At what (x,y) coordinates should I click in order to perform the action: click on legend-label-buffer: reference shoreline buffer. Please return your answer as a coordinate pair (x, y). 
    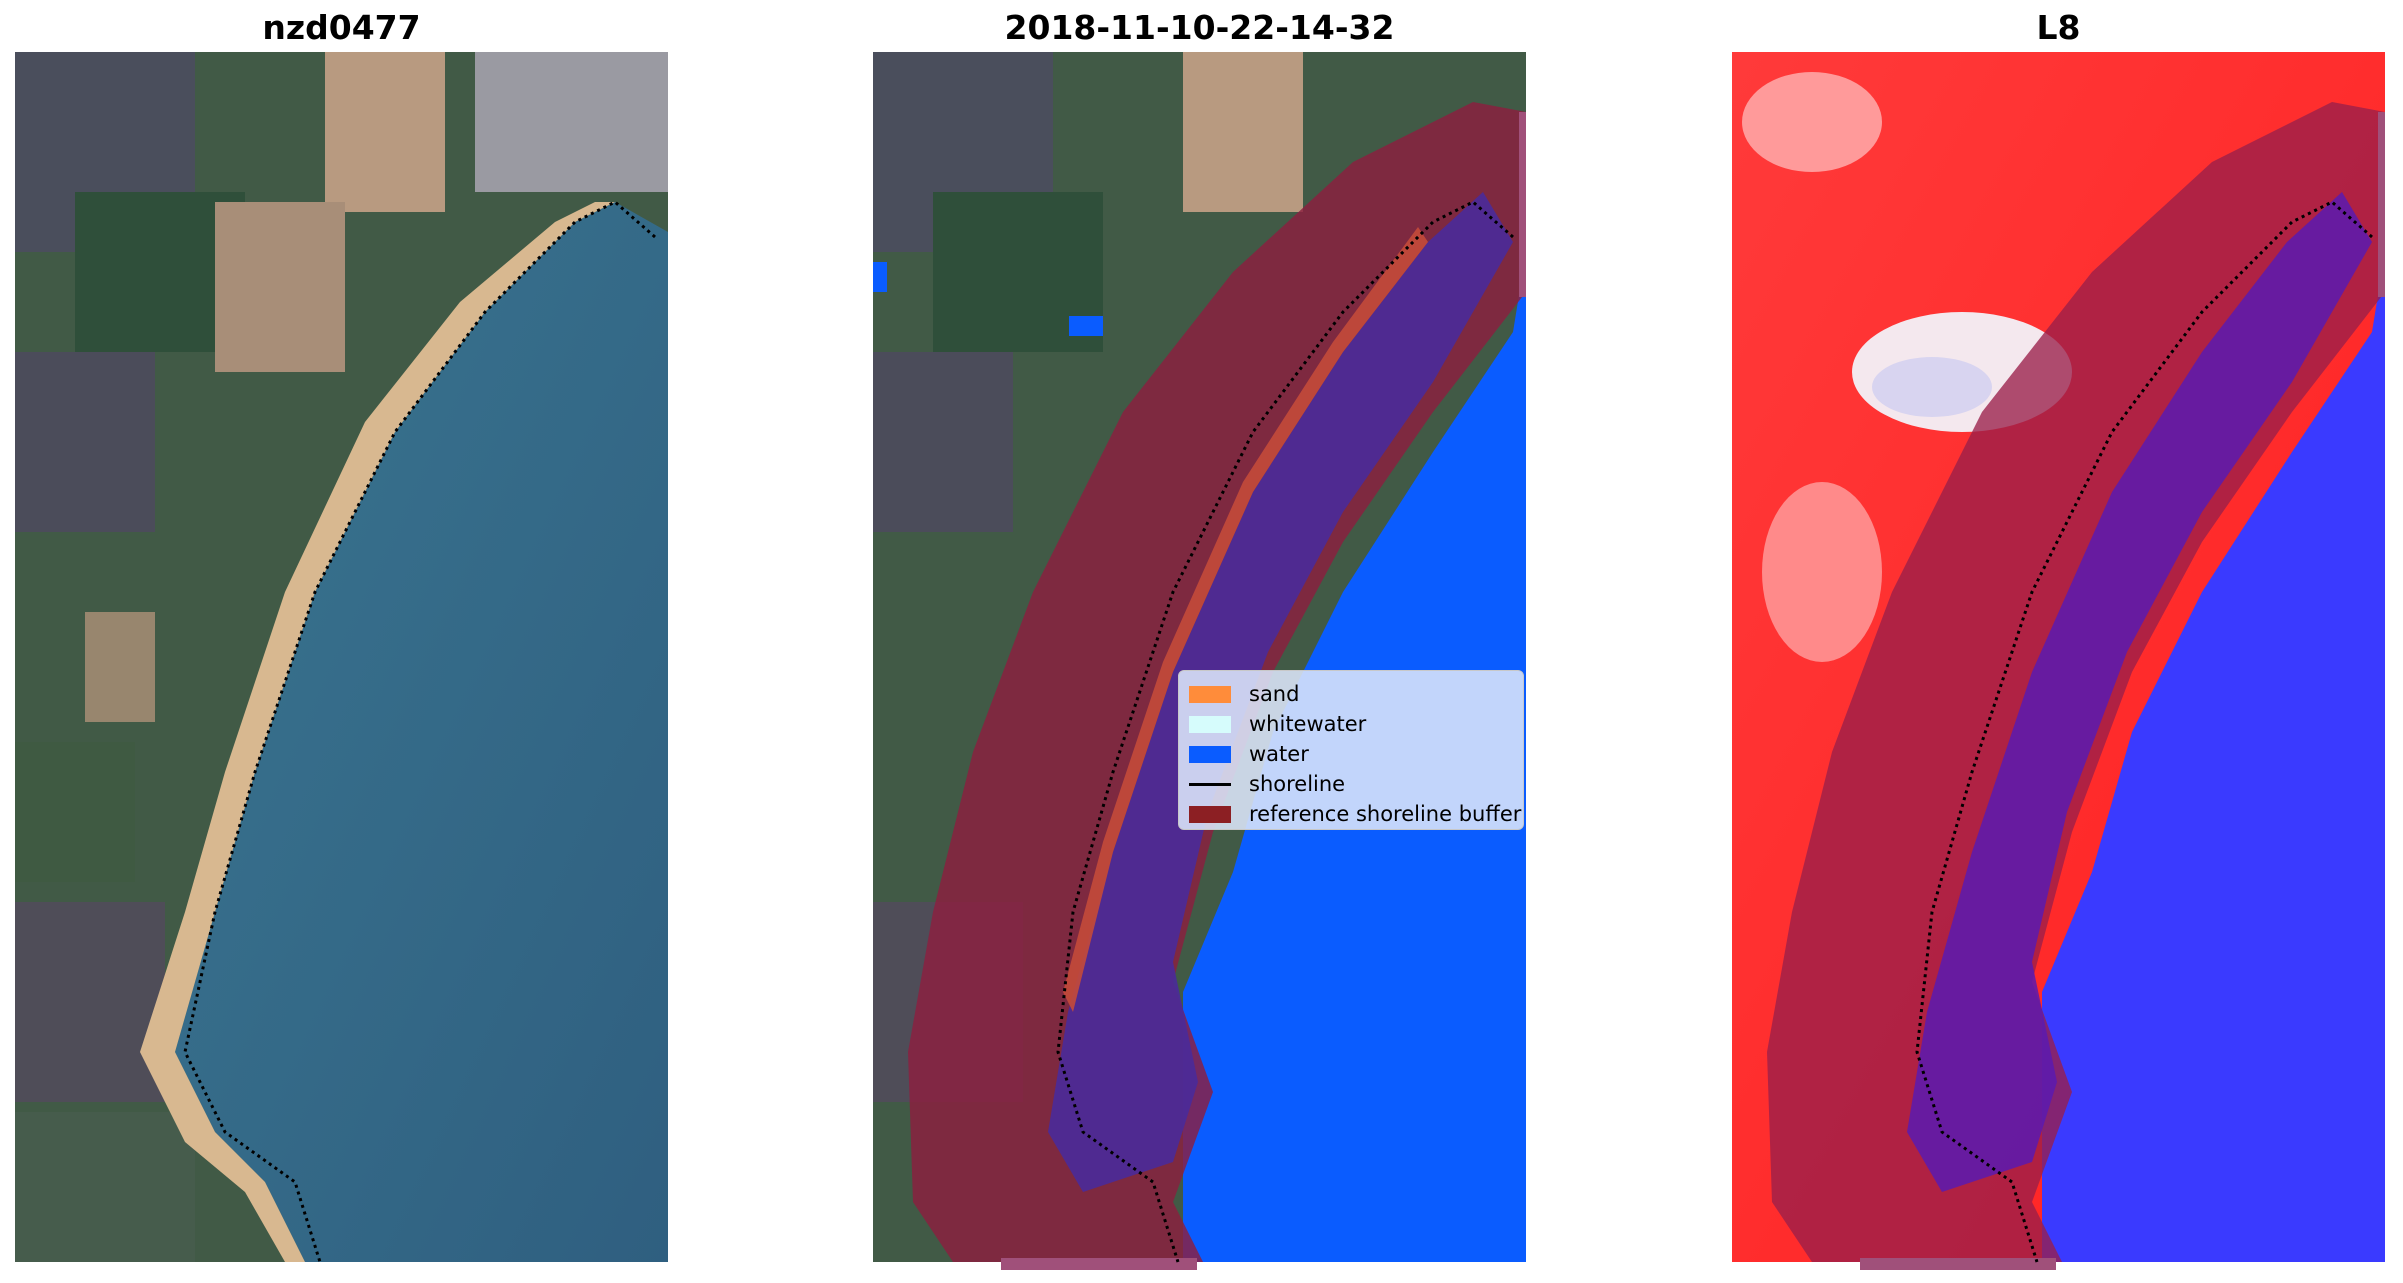
    Looking at the image, I should click on (1385, 814).